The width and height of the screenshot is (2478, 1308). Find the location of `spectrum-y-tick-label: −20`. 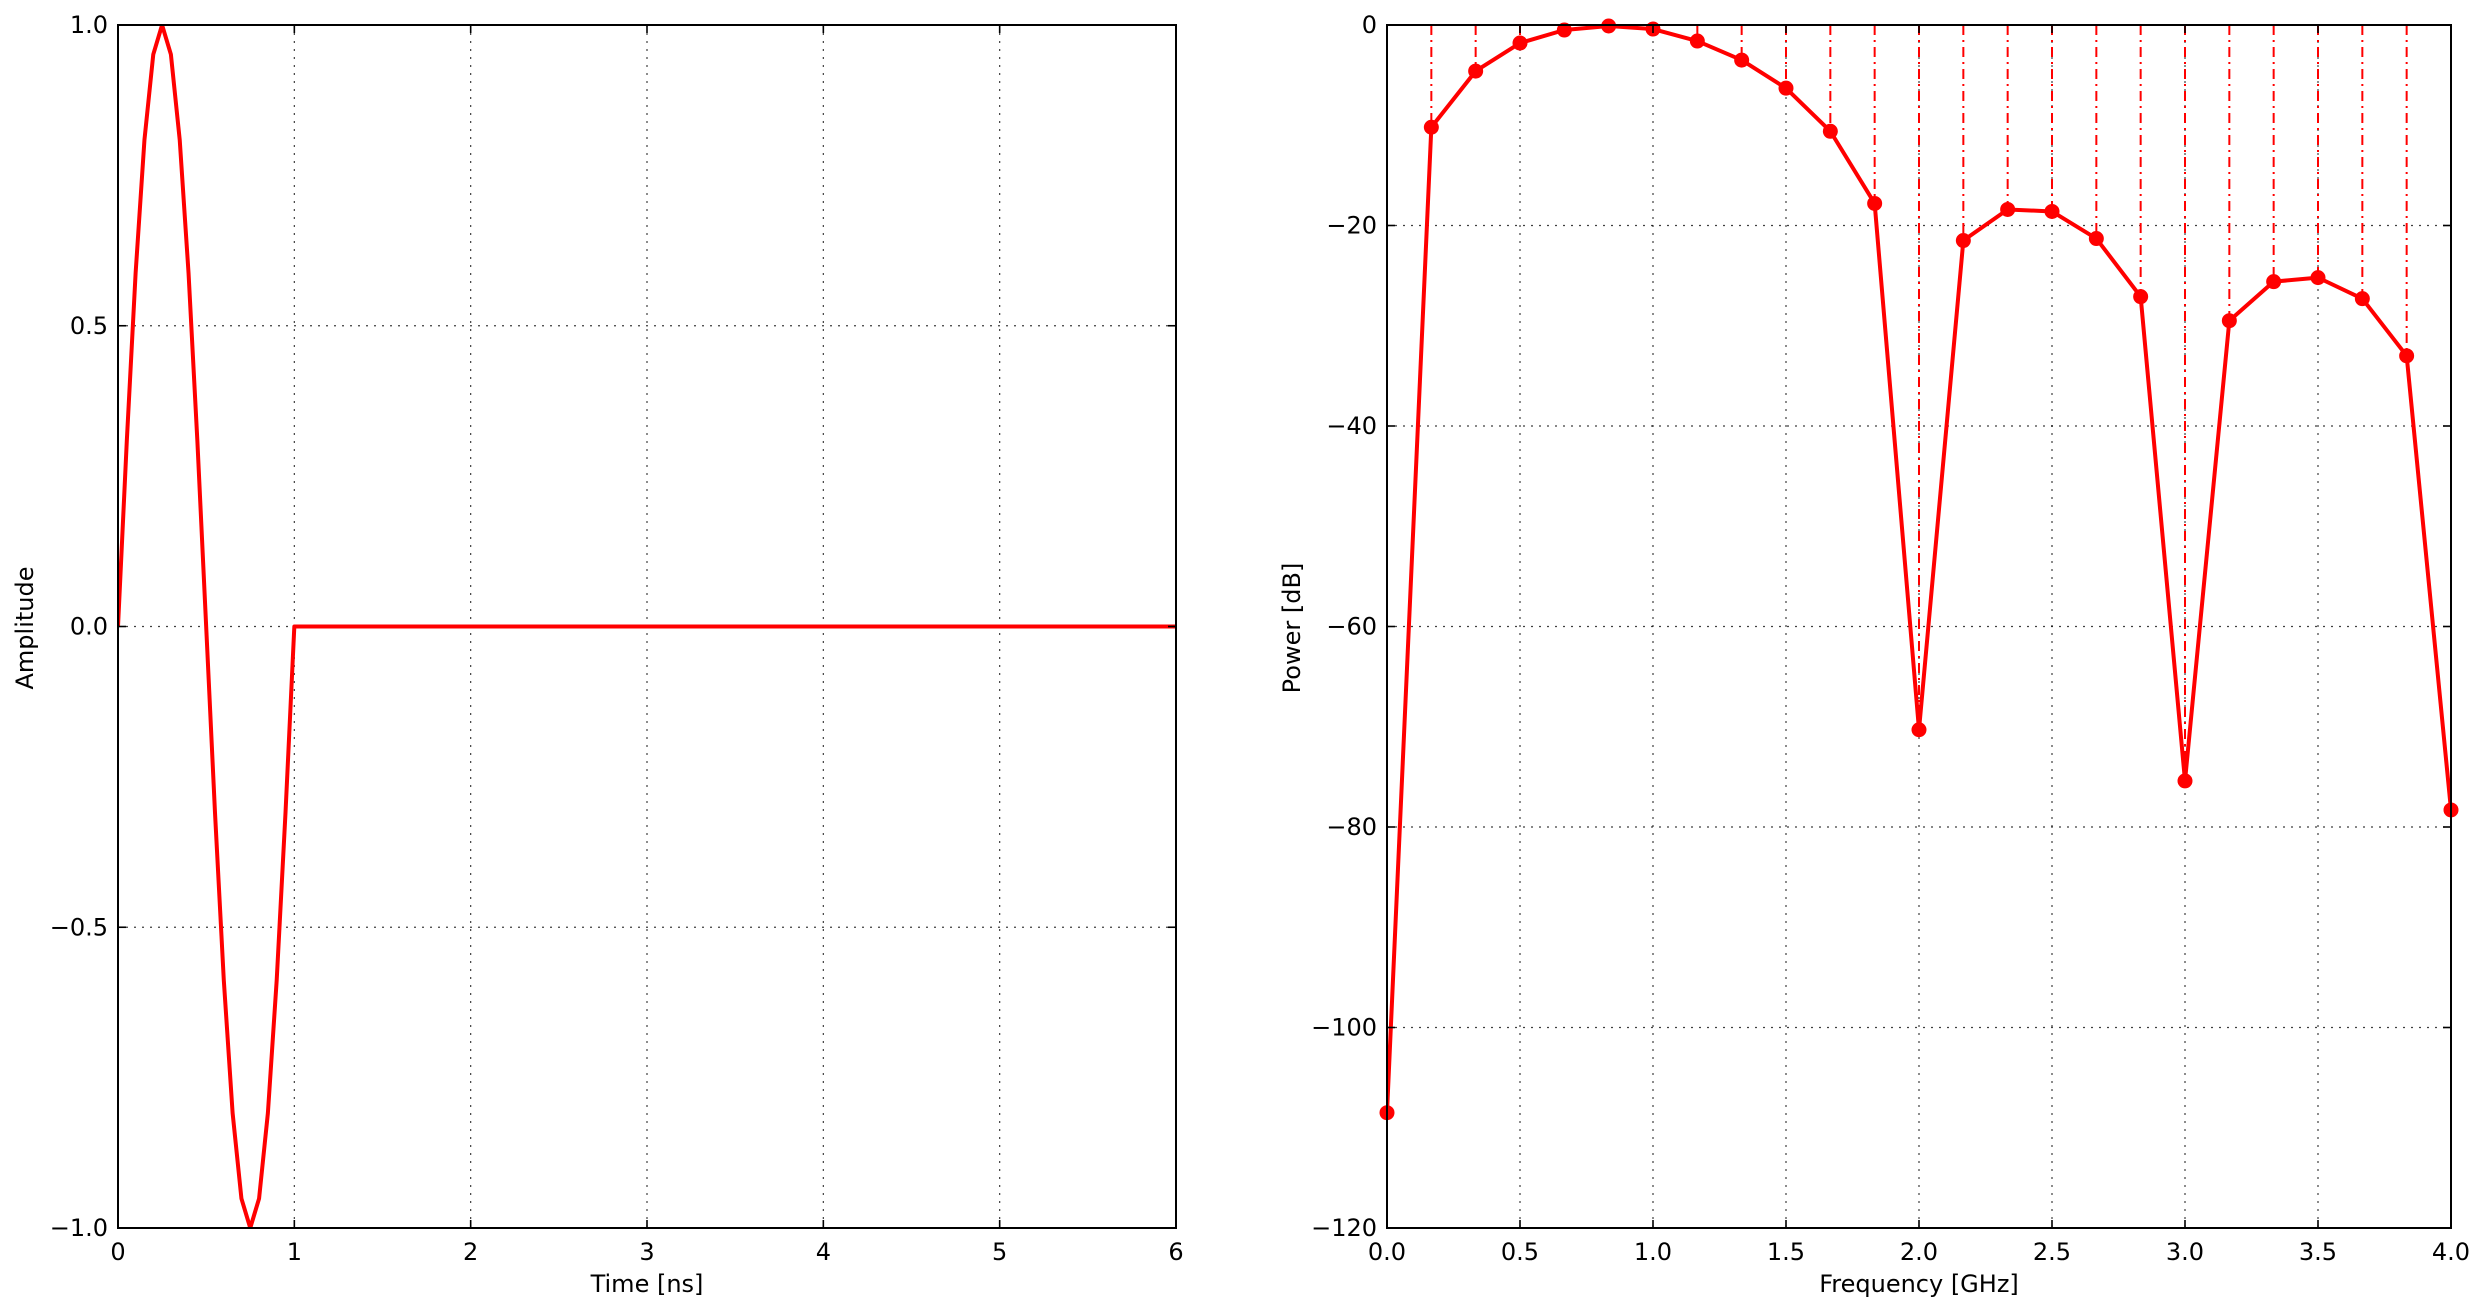

spectrum-y-tick-label: −20 is located at coordinates (1351, 226).